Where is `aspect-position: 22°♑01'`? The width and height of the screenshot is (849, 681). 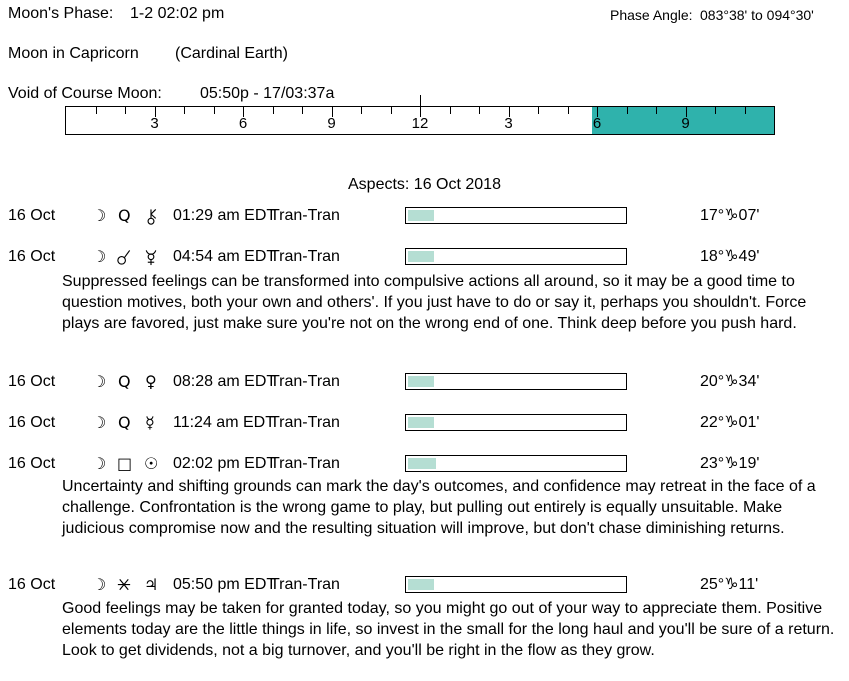
aspect-position: 22°♑01' is located at coordinates (730, 422).